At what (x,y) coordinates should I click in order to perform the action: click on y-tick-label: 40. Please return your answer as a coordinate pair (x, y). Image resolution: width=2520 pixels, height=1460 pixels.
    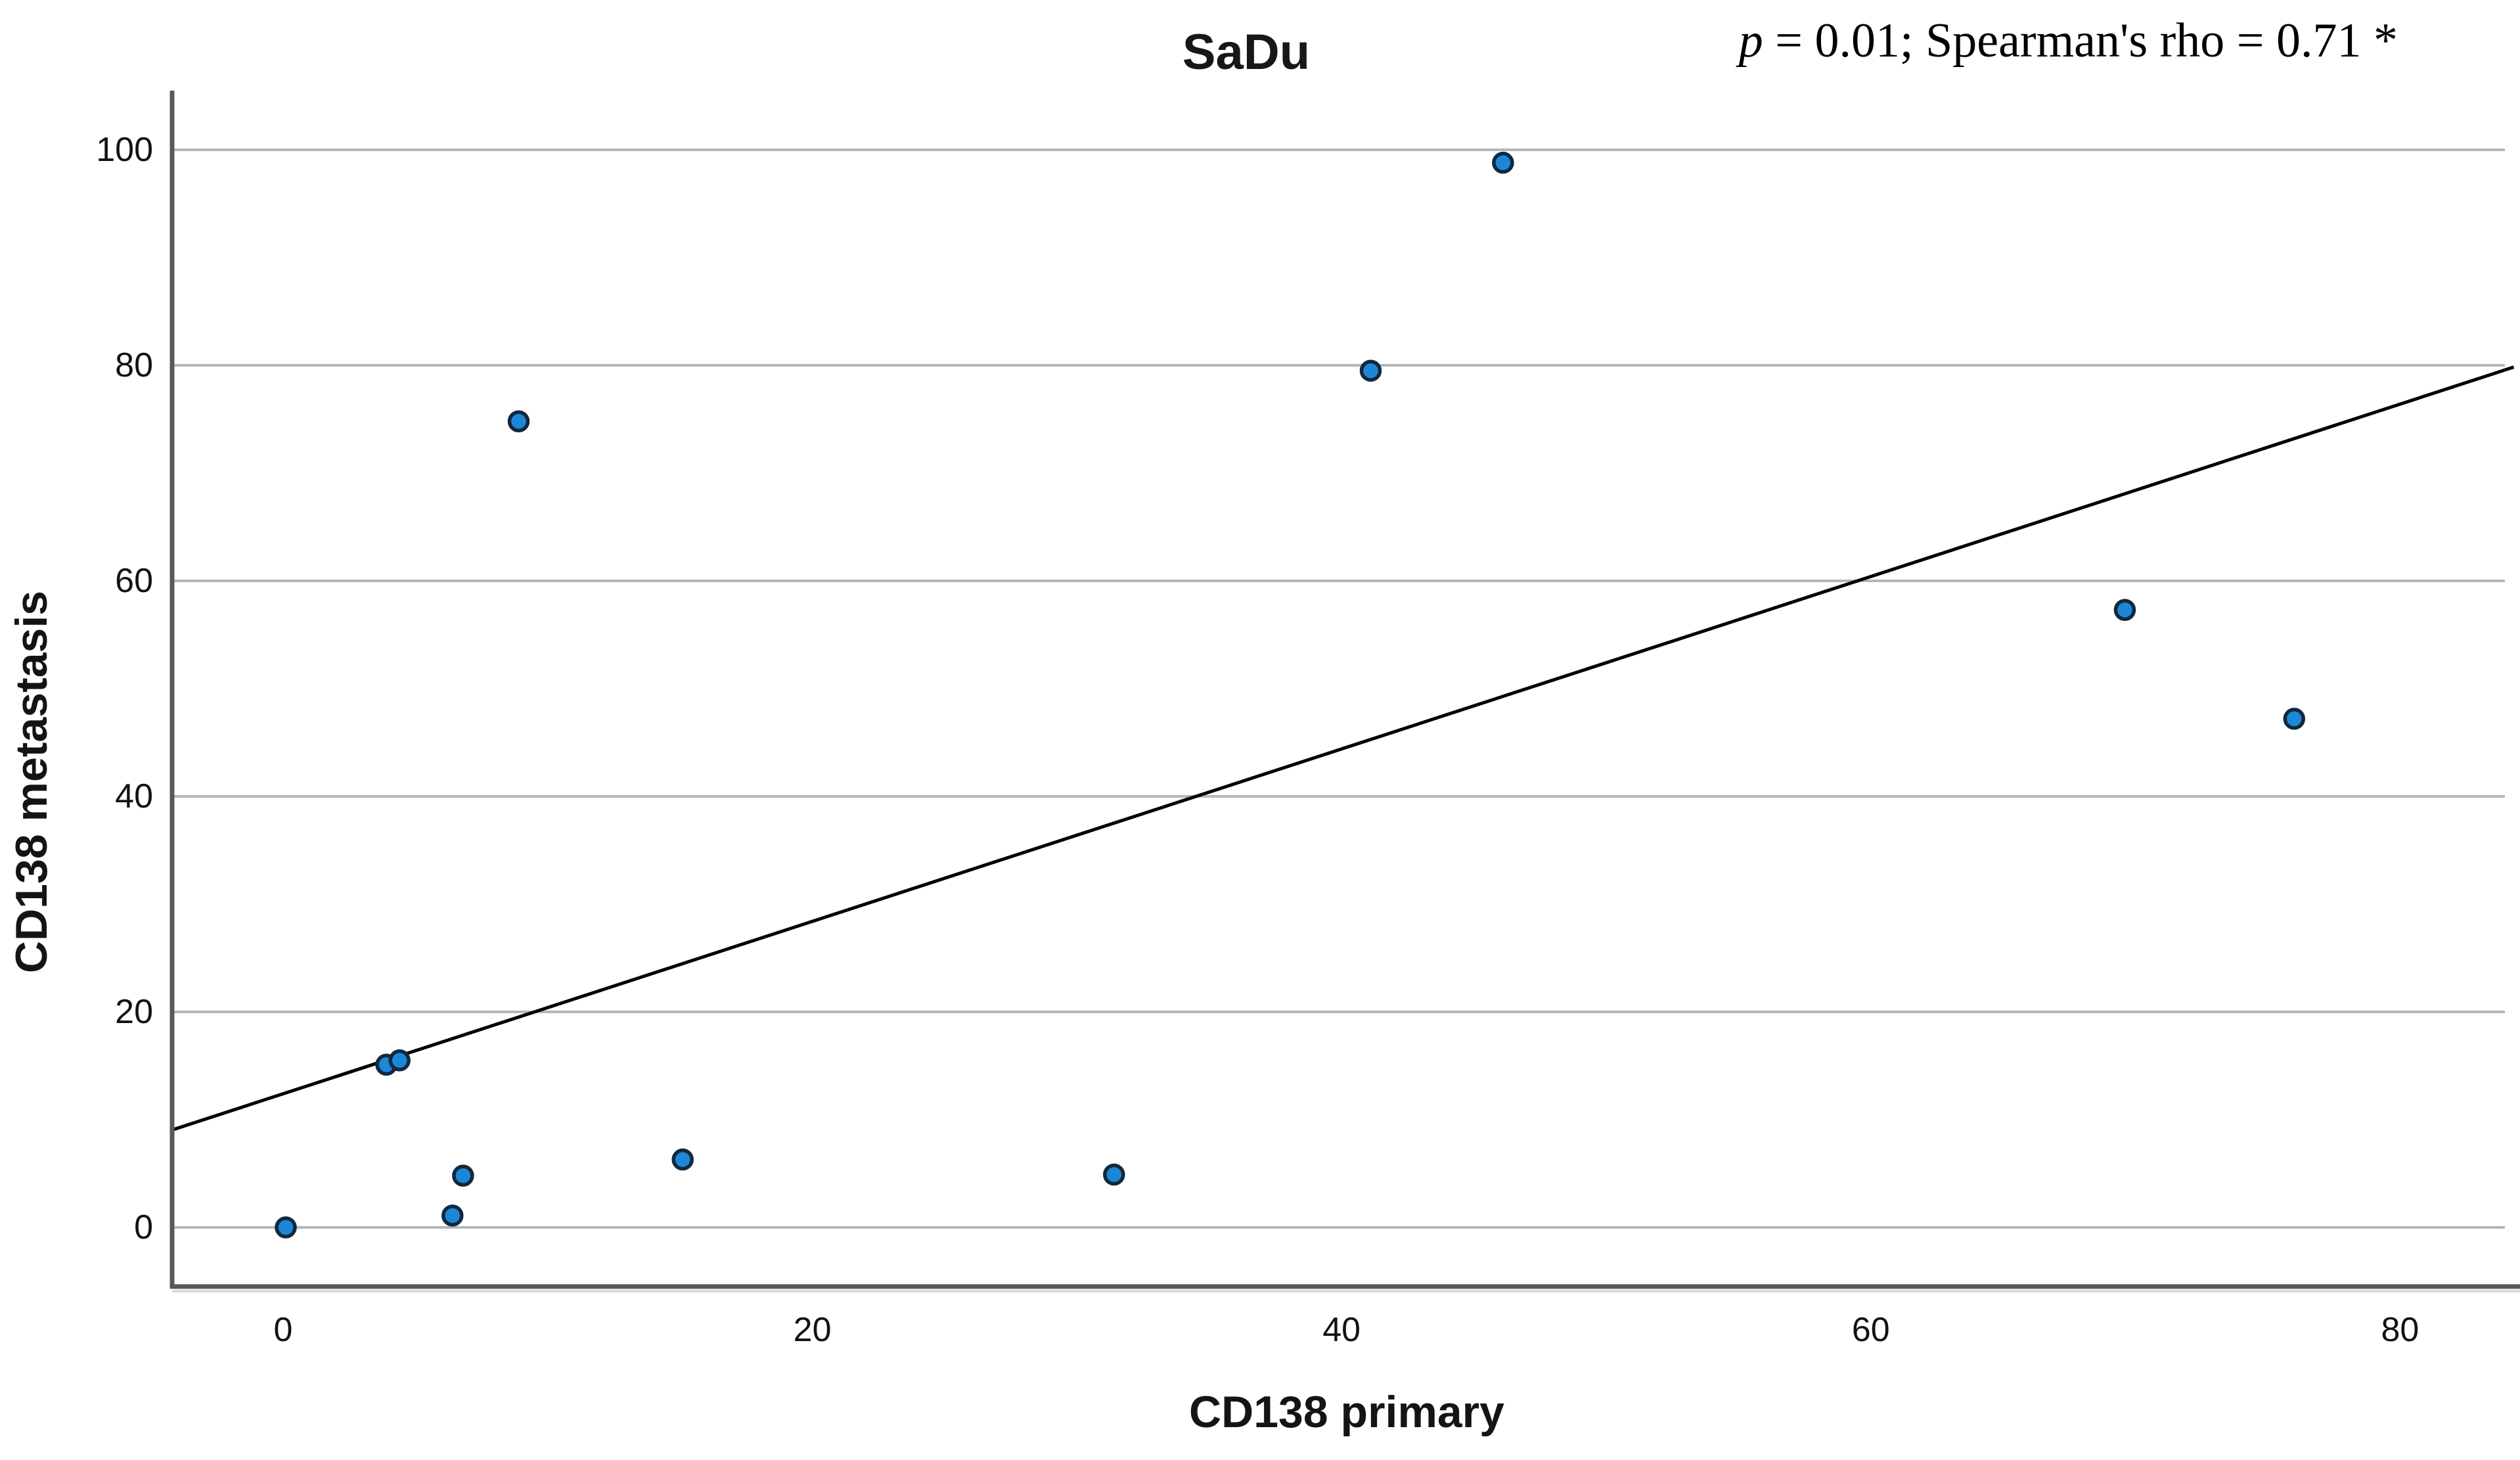
    Looking at the image, I should click on (134, 796).